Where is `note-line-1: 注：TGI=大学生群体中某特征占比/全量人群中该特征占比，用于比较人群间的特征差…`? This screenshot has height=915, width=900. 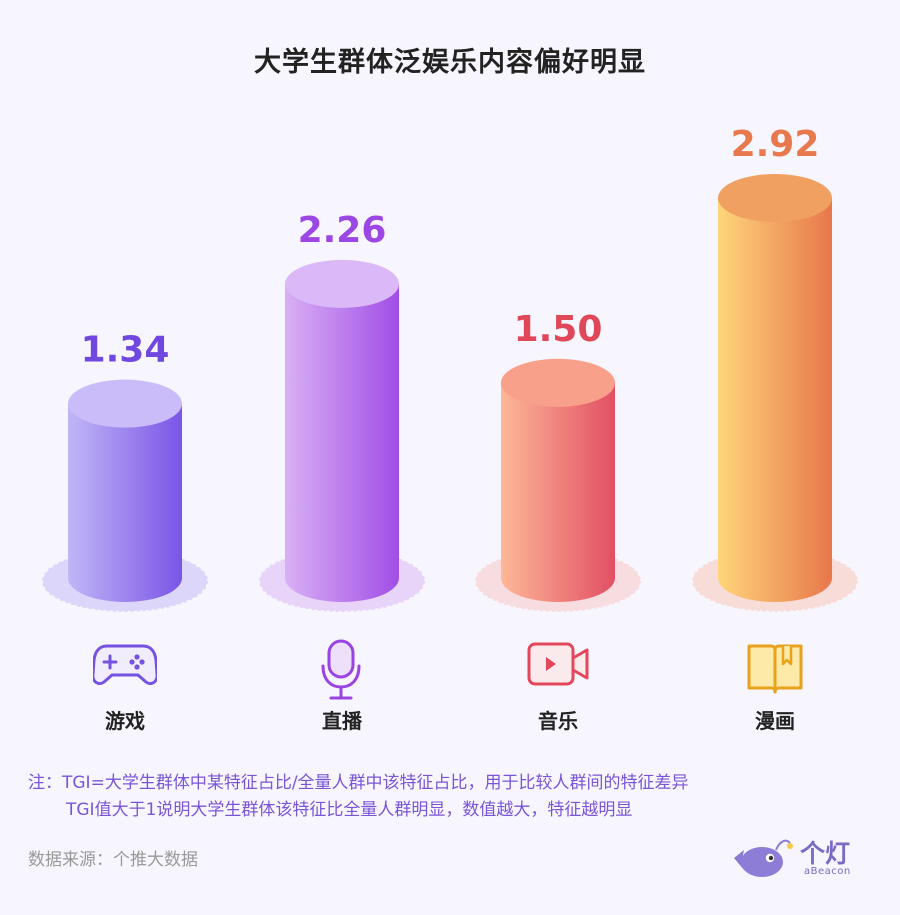 note-line-1: 注：TGI=大学生群体中某特征占比/全量人群中该特征占比，用于比较人群间的特征差… is located at coordinates (358, 783).